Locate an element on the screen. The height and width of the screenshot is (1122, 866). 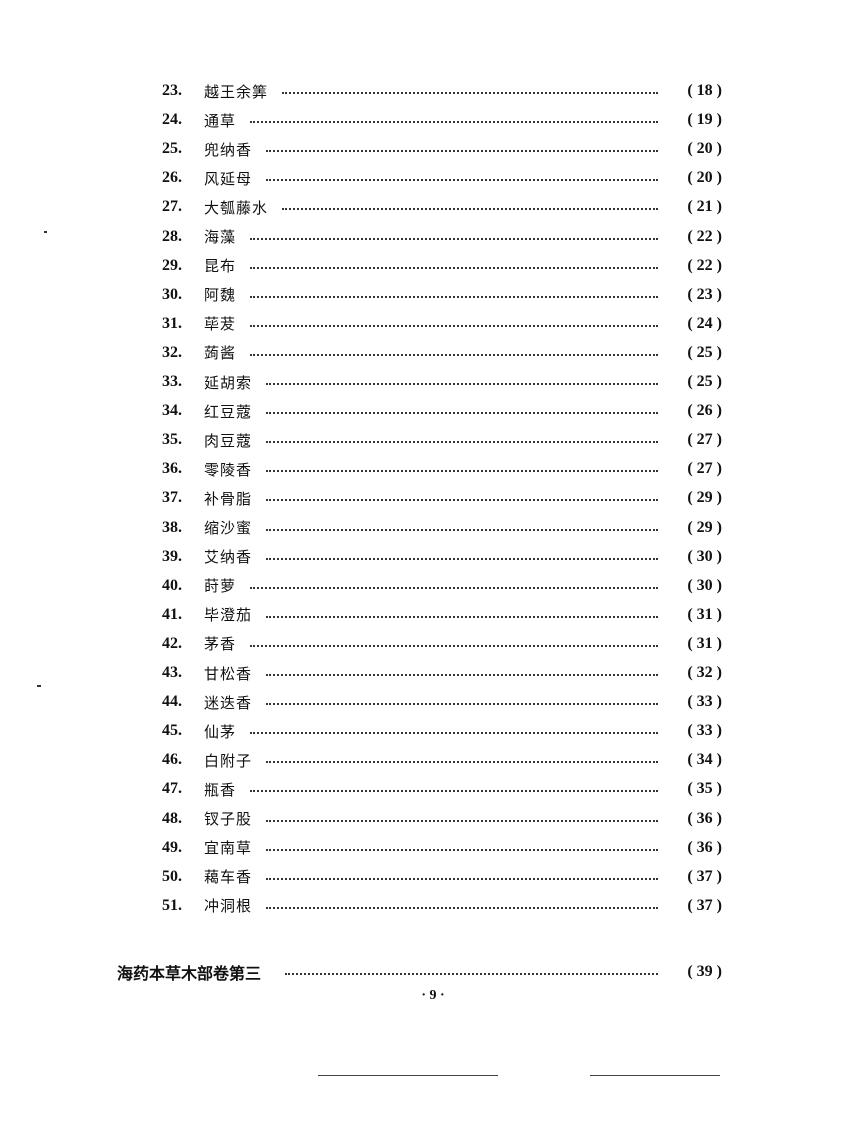
entry-number: 48. is located at coordinates (172, 818).